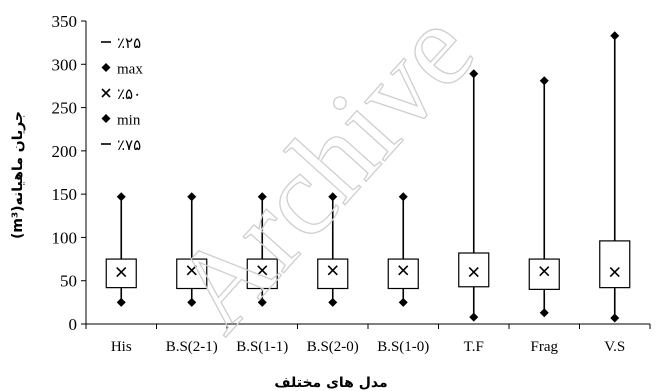 The height and width of the screenshot is (391, 664). What do you see at coordinates (614, 347) in the screenshot?
I see `x-category-label: V.S` at bounding box center [614, 347].